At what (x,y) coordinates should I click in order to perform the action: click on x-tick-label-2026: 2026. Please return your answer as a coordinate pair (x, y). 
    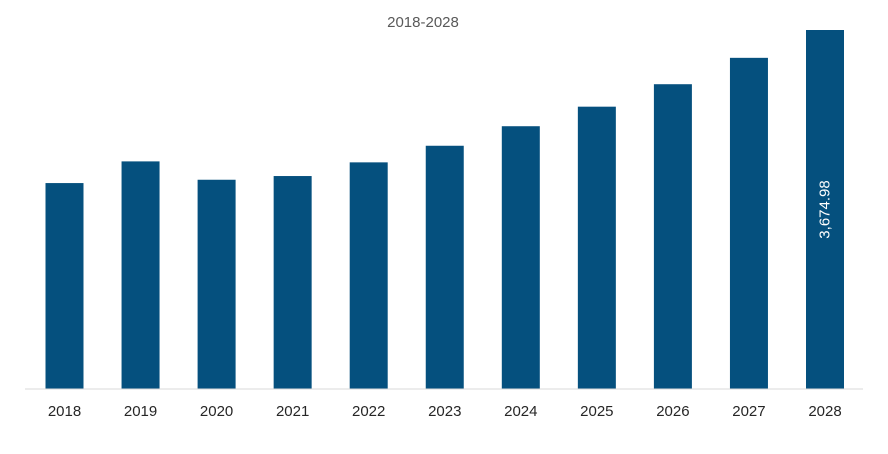
    Looking at the image, I should click on (672, 411).